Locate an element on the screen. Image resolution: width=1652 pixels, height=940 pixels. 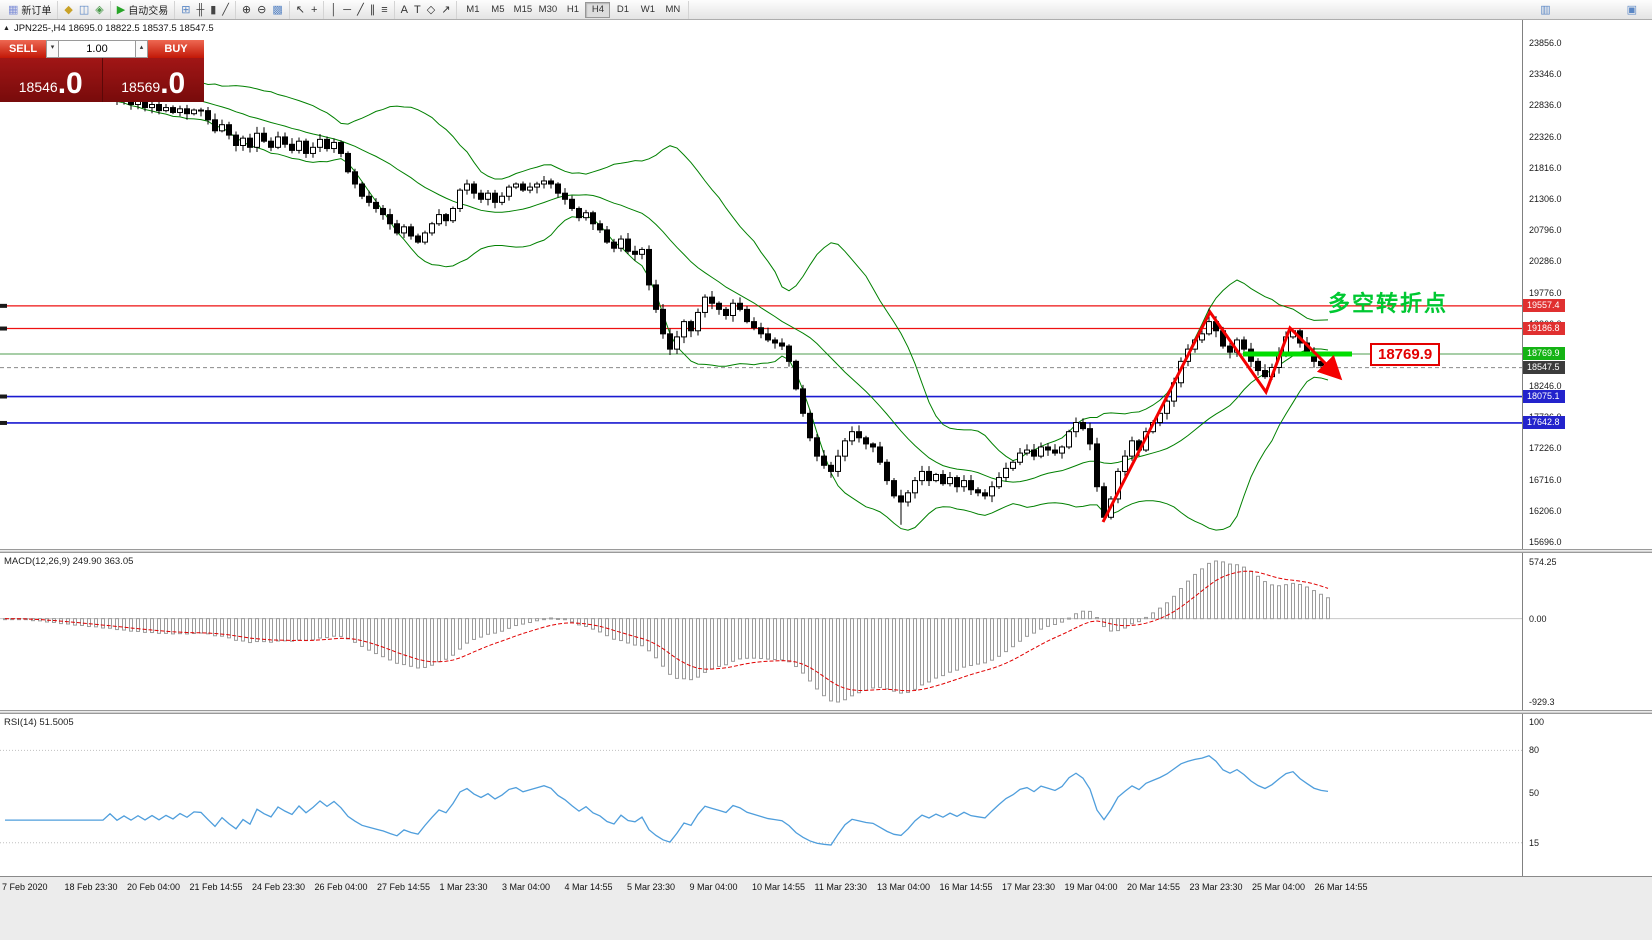
bar-chart-icon: ╫ is located at coordinates (200, 9).